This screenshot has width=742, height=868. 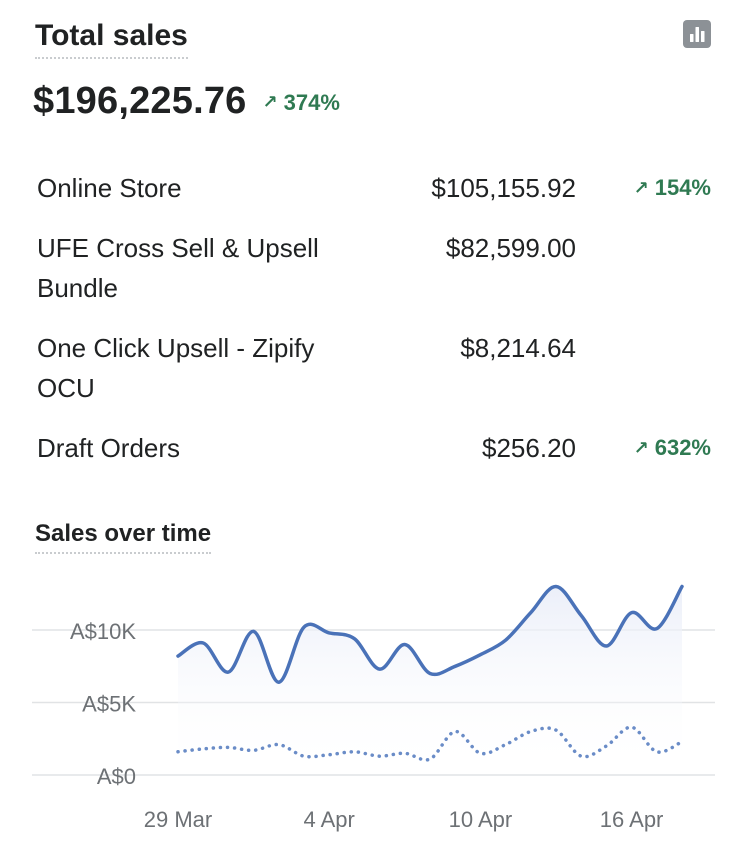 I want to click on series-line-current, so click(x=430, y=634).